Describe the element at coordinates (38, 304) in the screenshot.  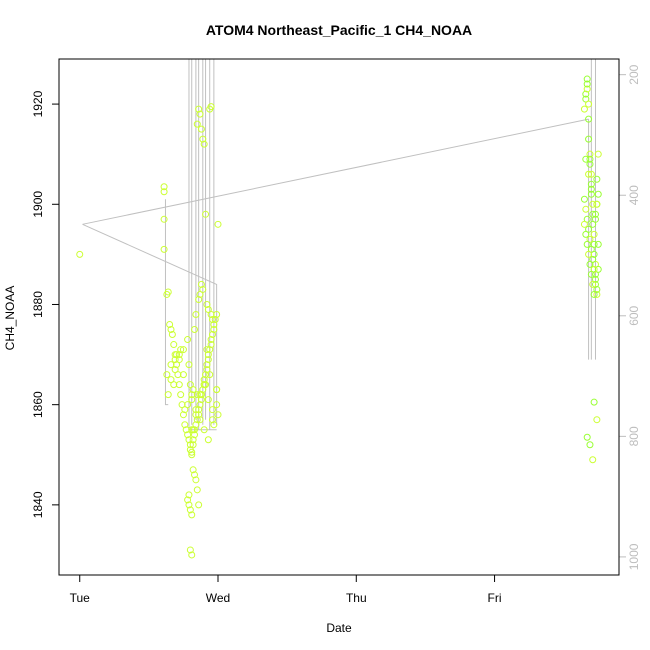
I see `y-tick-label: 1880` at that location.